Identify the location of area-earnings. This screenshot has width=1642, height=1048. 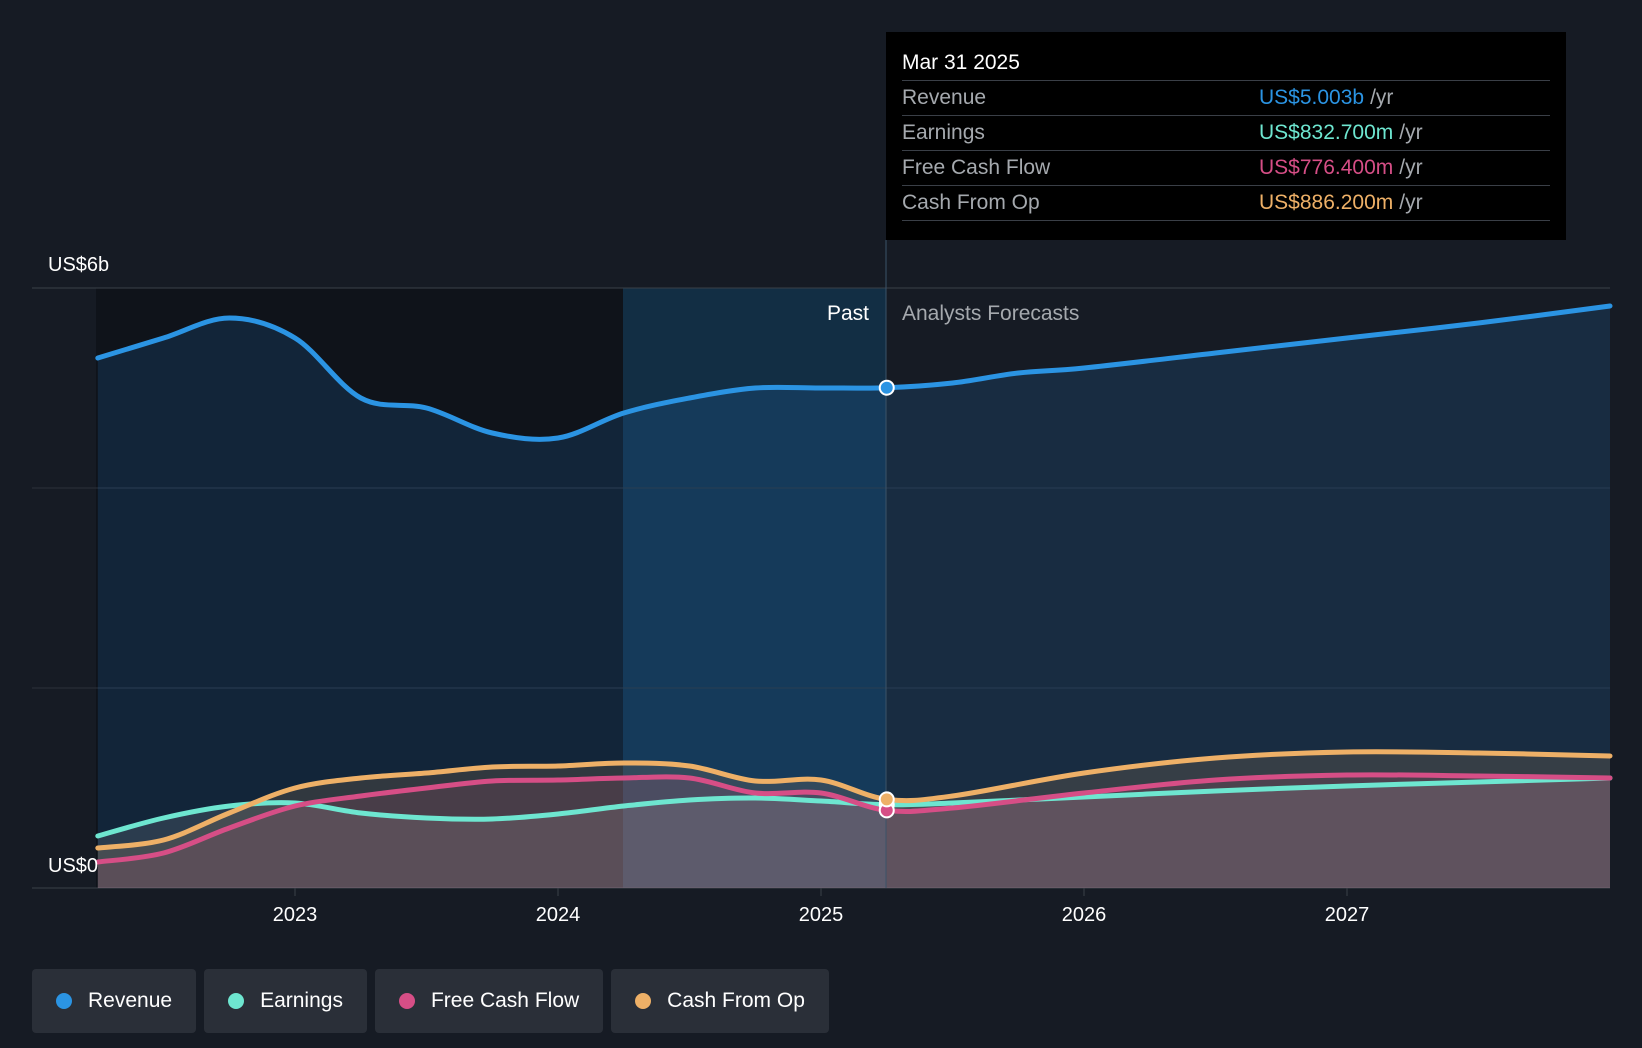
(853, 833).